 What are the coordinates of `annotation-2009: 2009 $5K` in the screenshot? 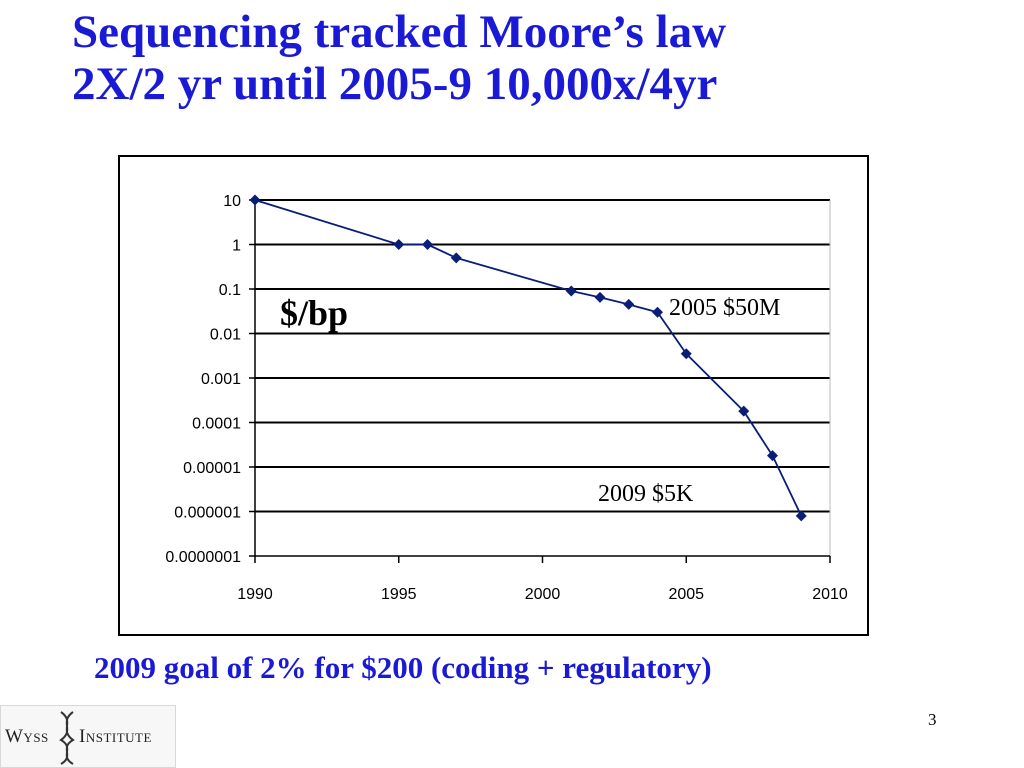 It's located at (646, 494).